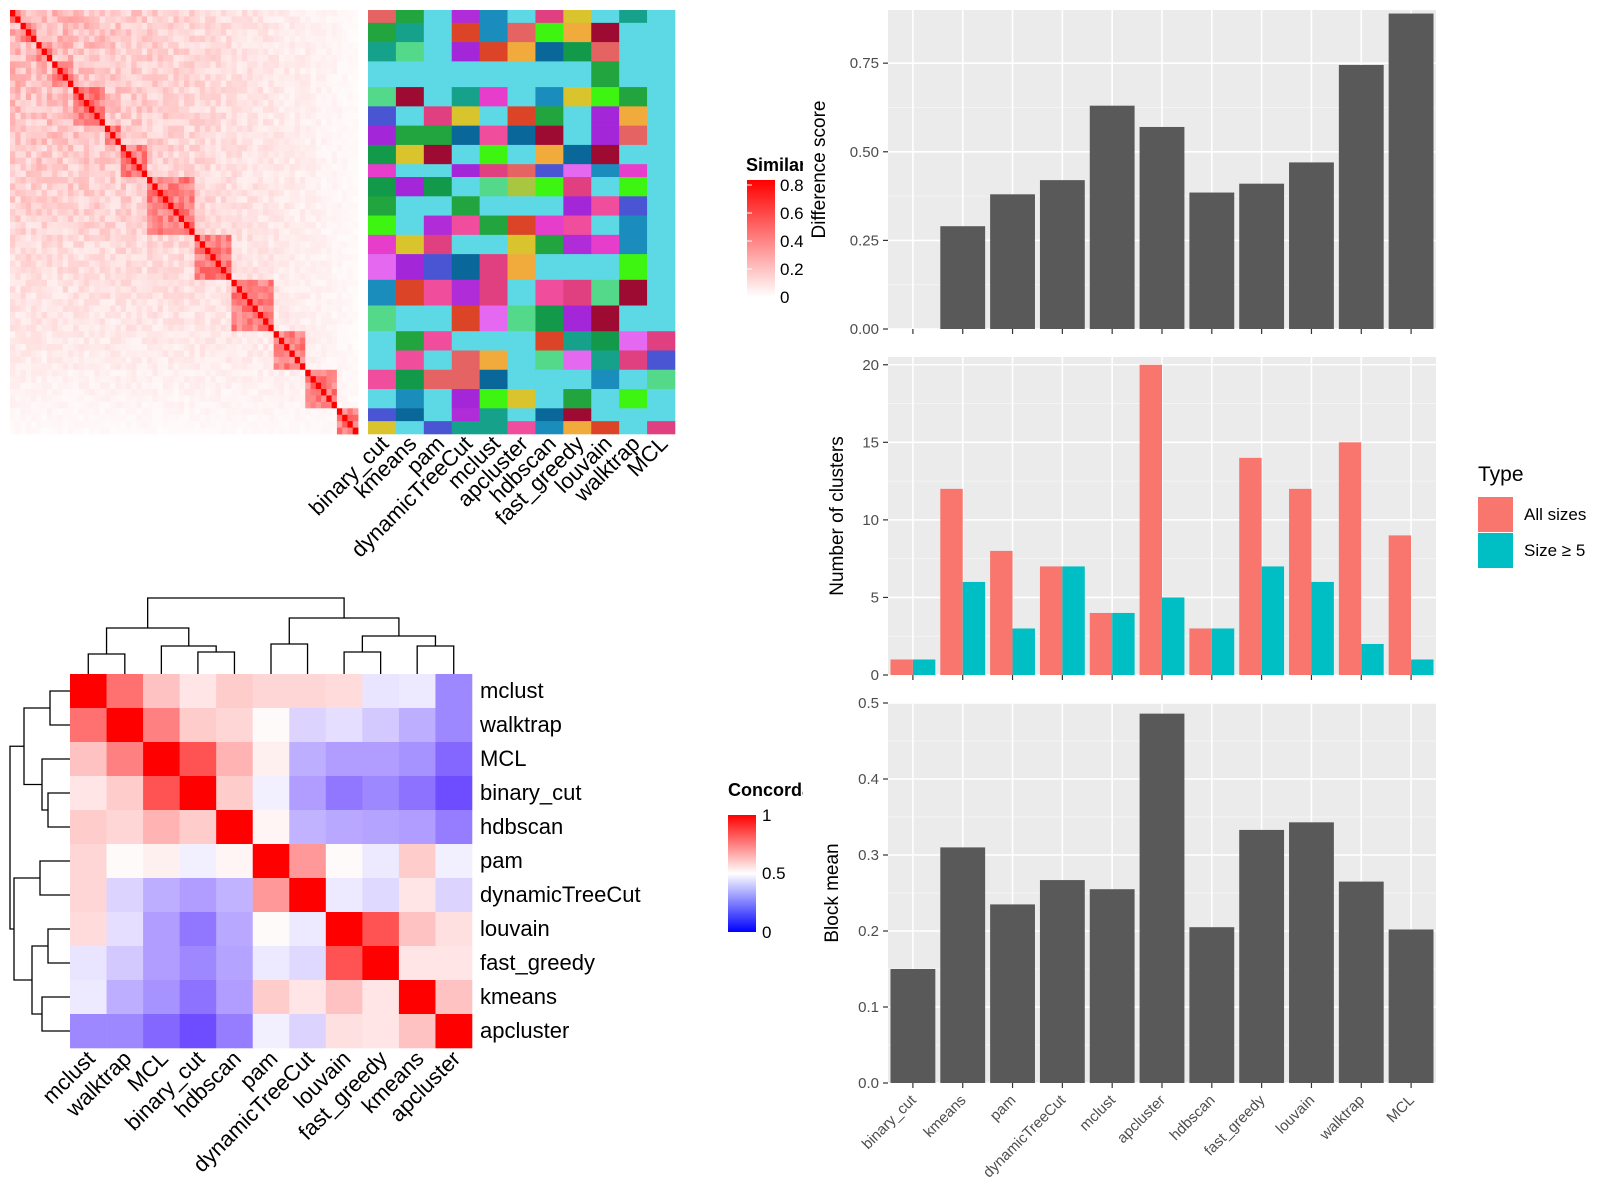 This screenshot has width=1600, height=1200. What do you see at coordinates (88, 827) in the screenshot?
I see `concordance-cell` at bounding box center [88, 827].